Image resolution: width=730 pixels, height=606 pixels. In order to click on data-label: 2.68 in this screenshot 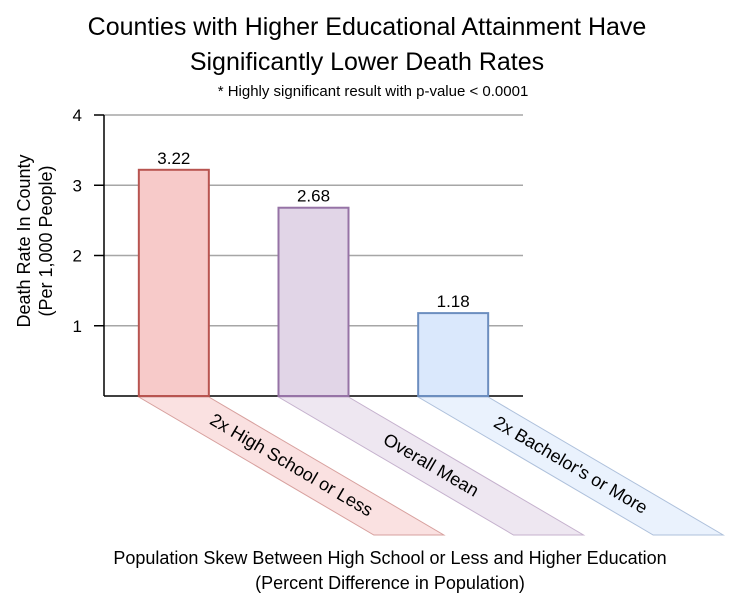, I will do `click(313, 196)`.